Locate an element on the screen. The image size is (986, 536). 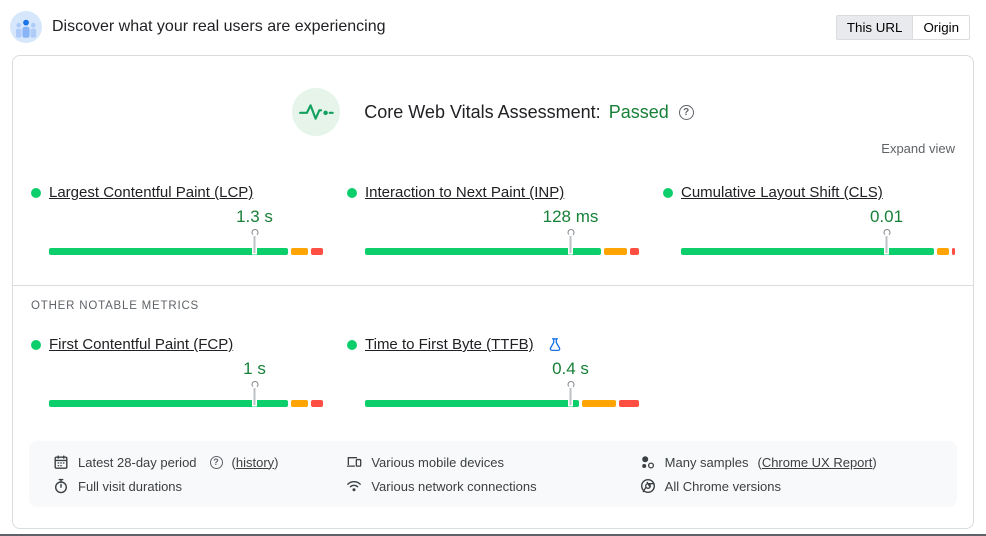
cwv-assessment-header: Core Web Vitals Assessment: Passed is located at coordinates (493, 96).